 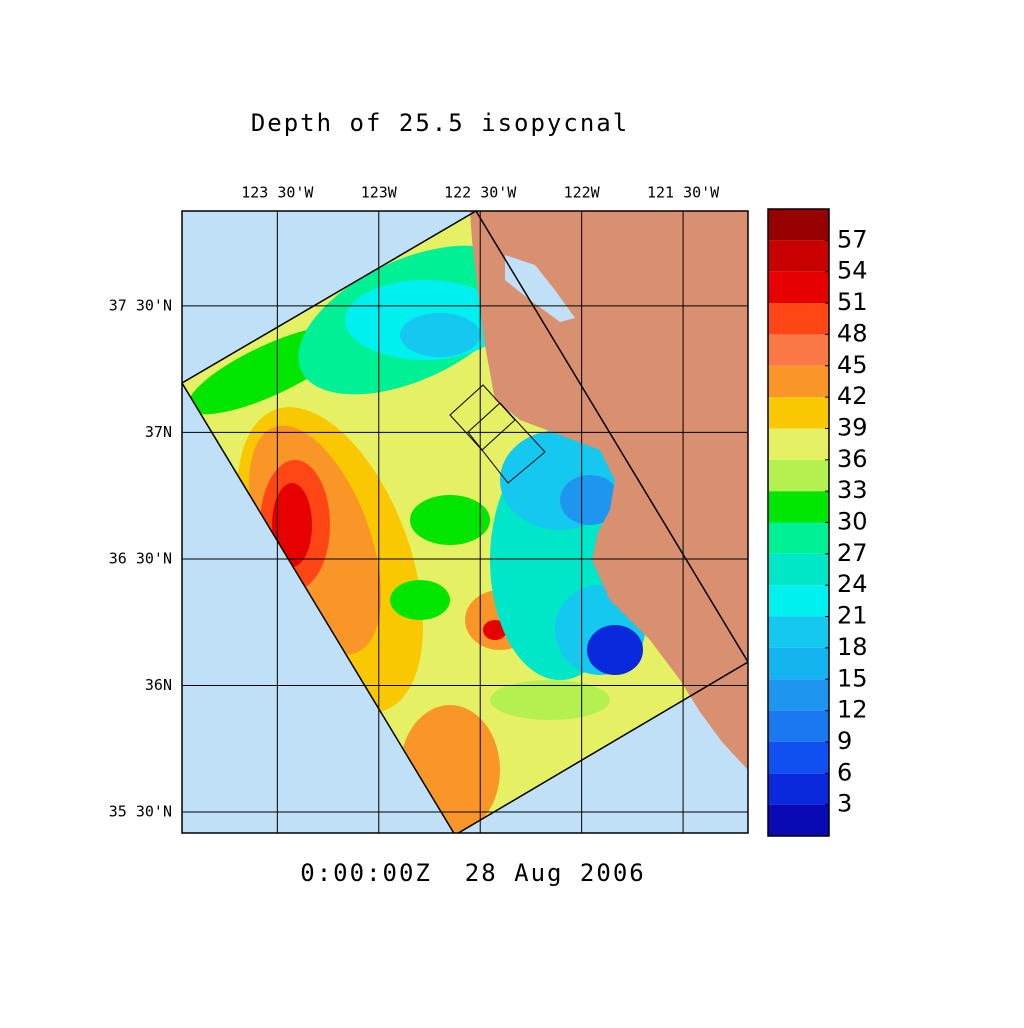 What do you see at coordinates (852, 271) in the screenshot?
I see `colorbar-tick-label: 54` at bounding box center [852, 271].